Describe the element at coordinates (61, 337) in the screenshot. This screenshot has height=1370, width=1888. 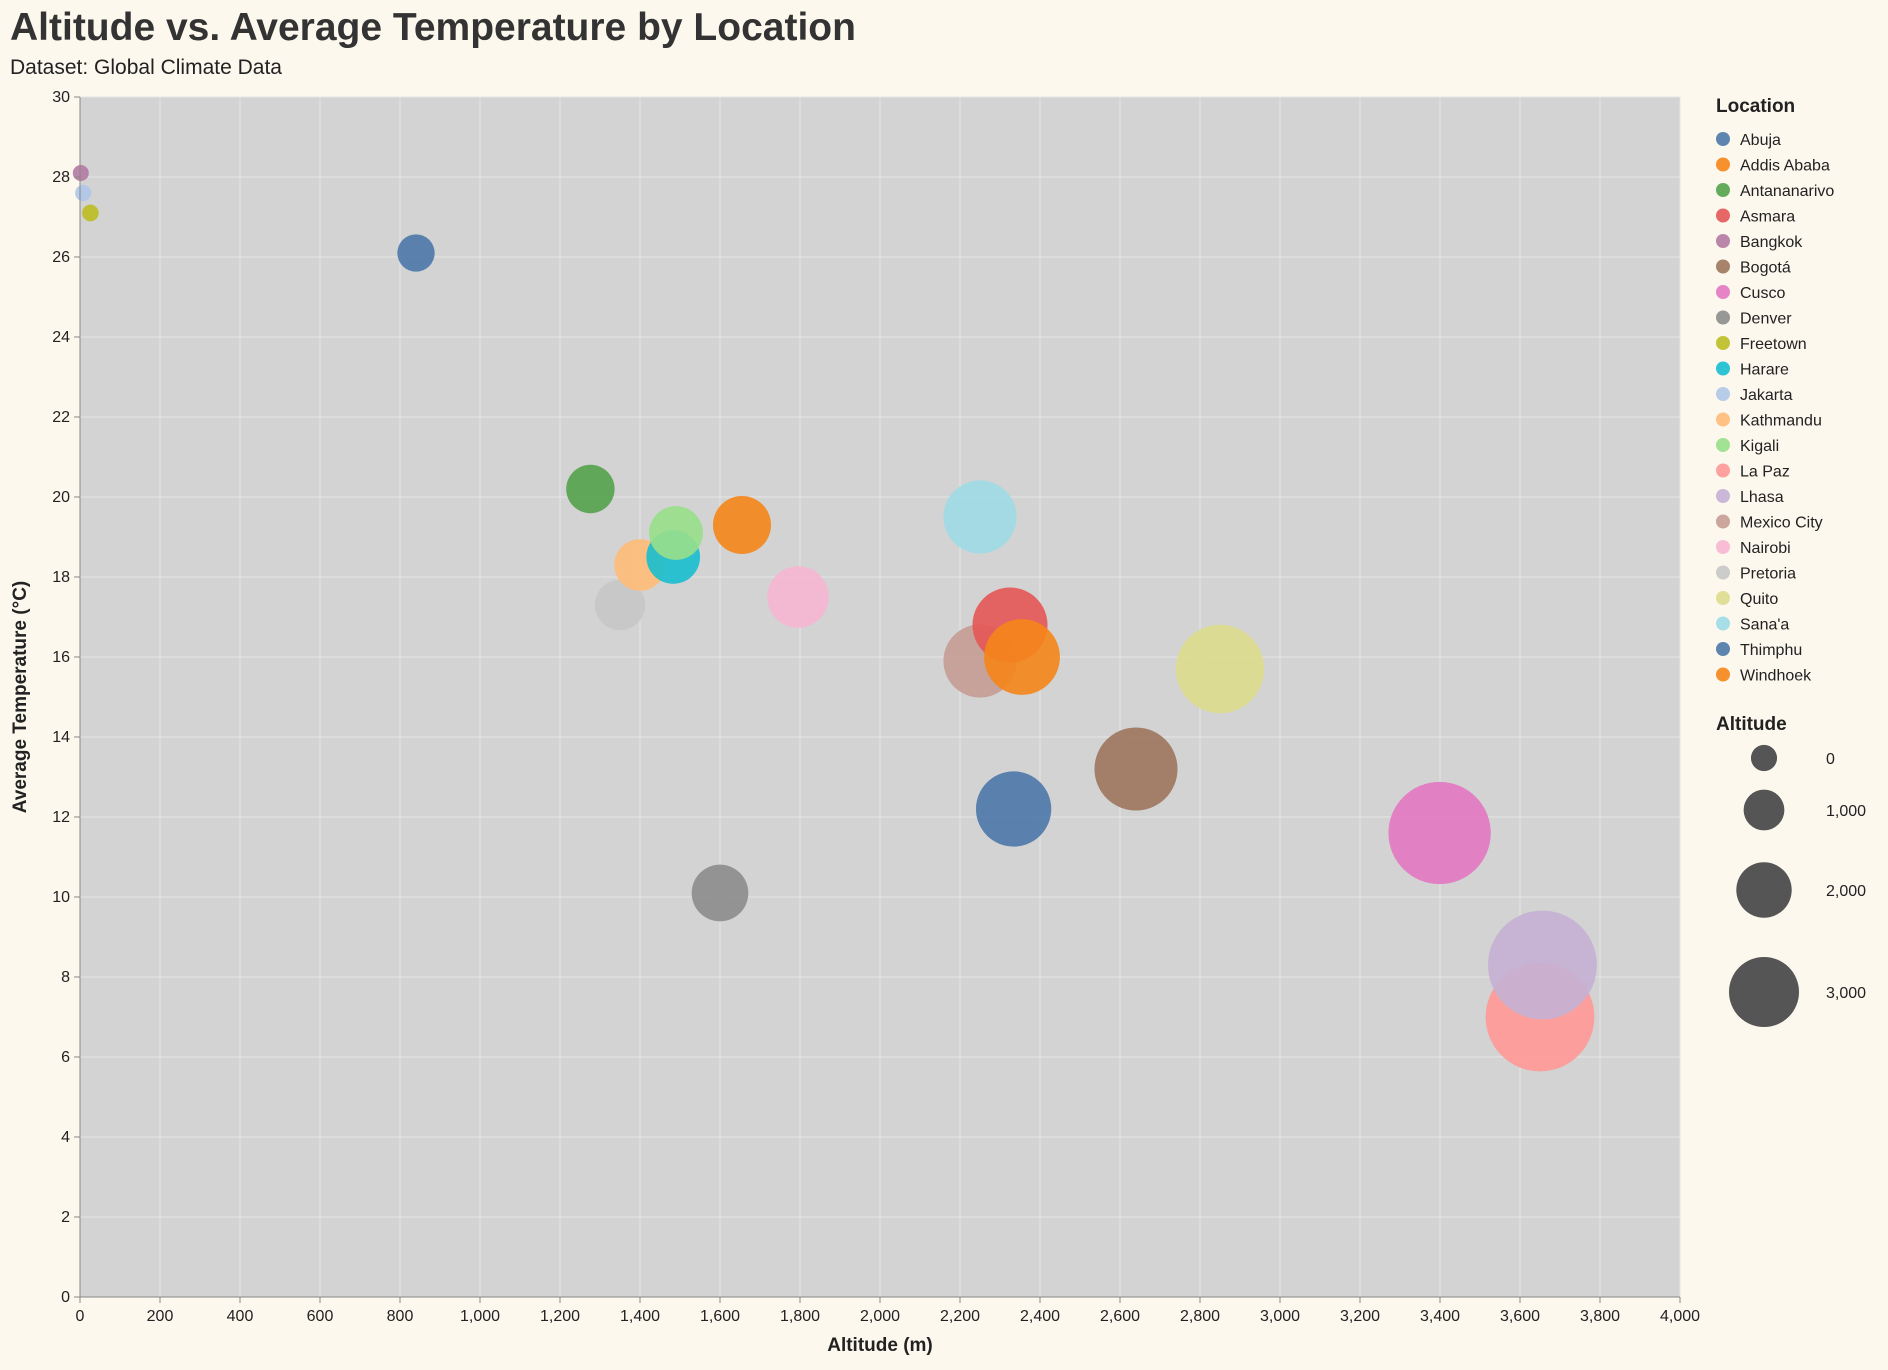
I see `y-tick-label: 24` at that location.